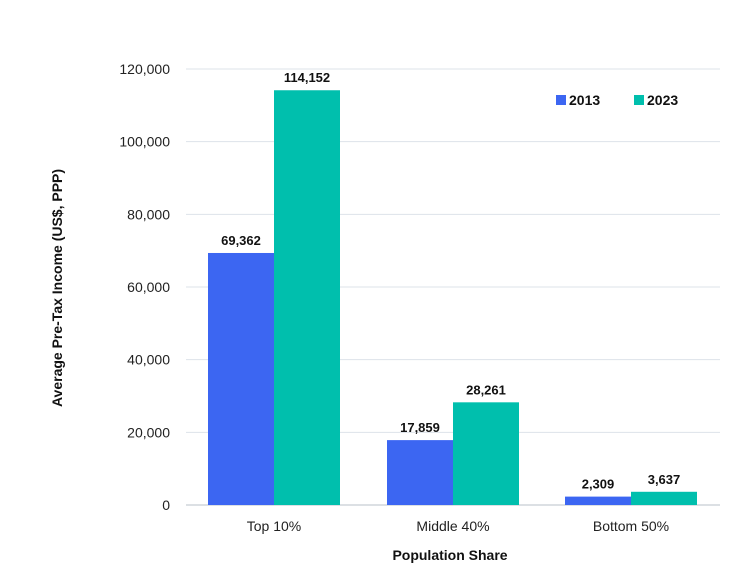  I want to click on y-tick-label: 100,000, so click(144, 142).